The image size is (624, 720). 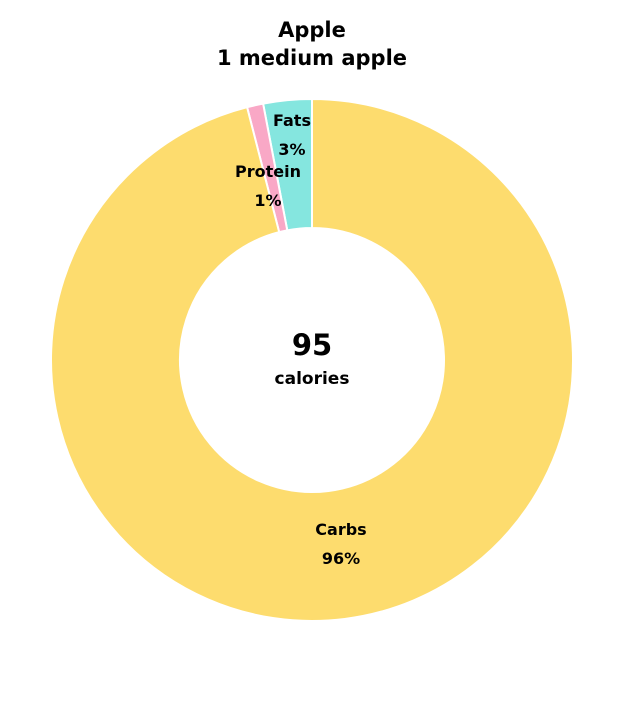 What do you see at coordinates (340, 529) in the screenshot?
I see `slice-label-carbs: Carbs` at bounding box center [340, 529].